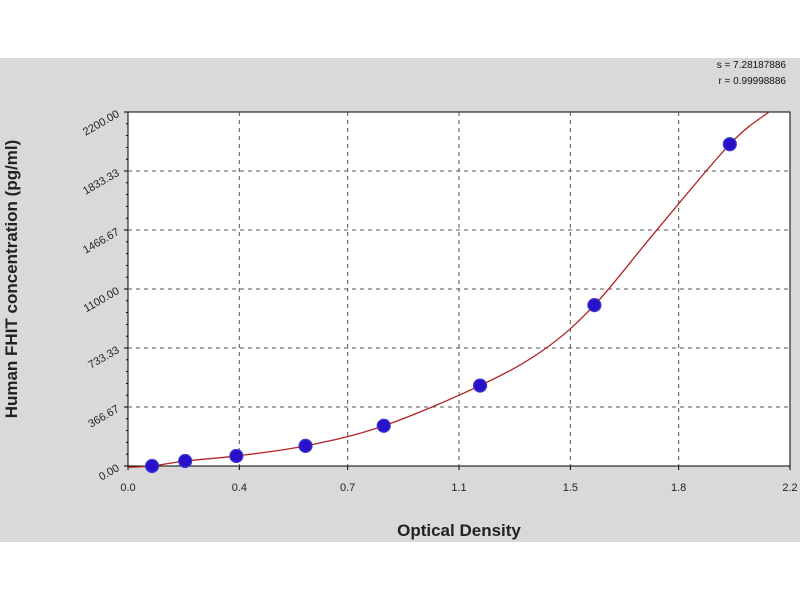  I want to click on stat-s: s = 7.28187886, so click(751, 65).